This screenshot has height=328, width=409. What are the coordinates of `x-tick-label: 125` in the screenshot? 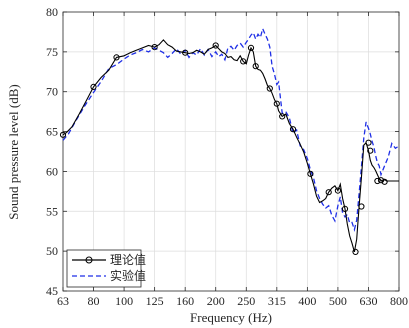 It's located at (155, 301).